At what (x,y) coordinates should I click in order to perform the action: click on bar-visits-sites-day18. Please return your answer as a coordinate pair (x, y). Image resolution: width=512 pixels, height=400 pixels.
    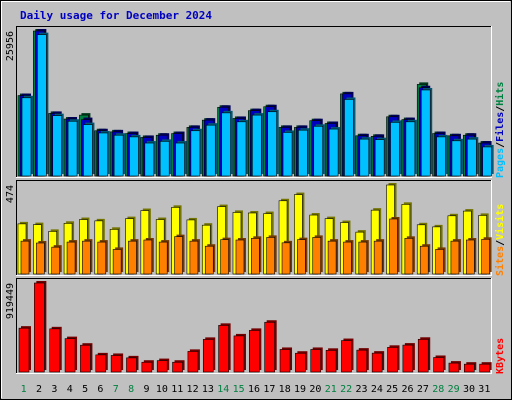
    Looking at the image, I should click on (286, 258).